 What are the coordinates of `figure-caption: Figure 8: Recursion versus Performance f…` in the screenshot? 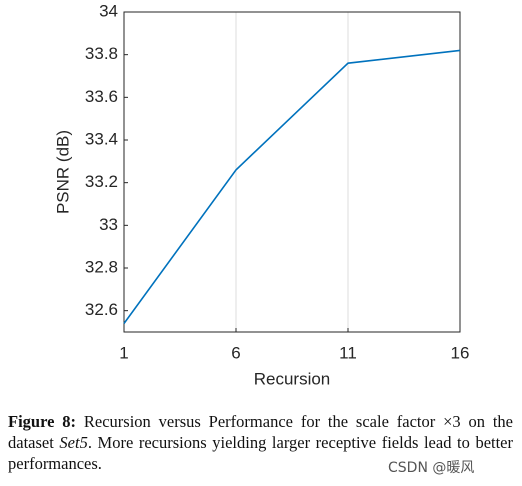 It's located at (260, 442).